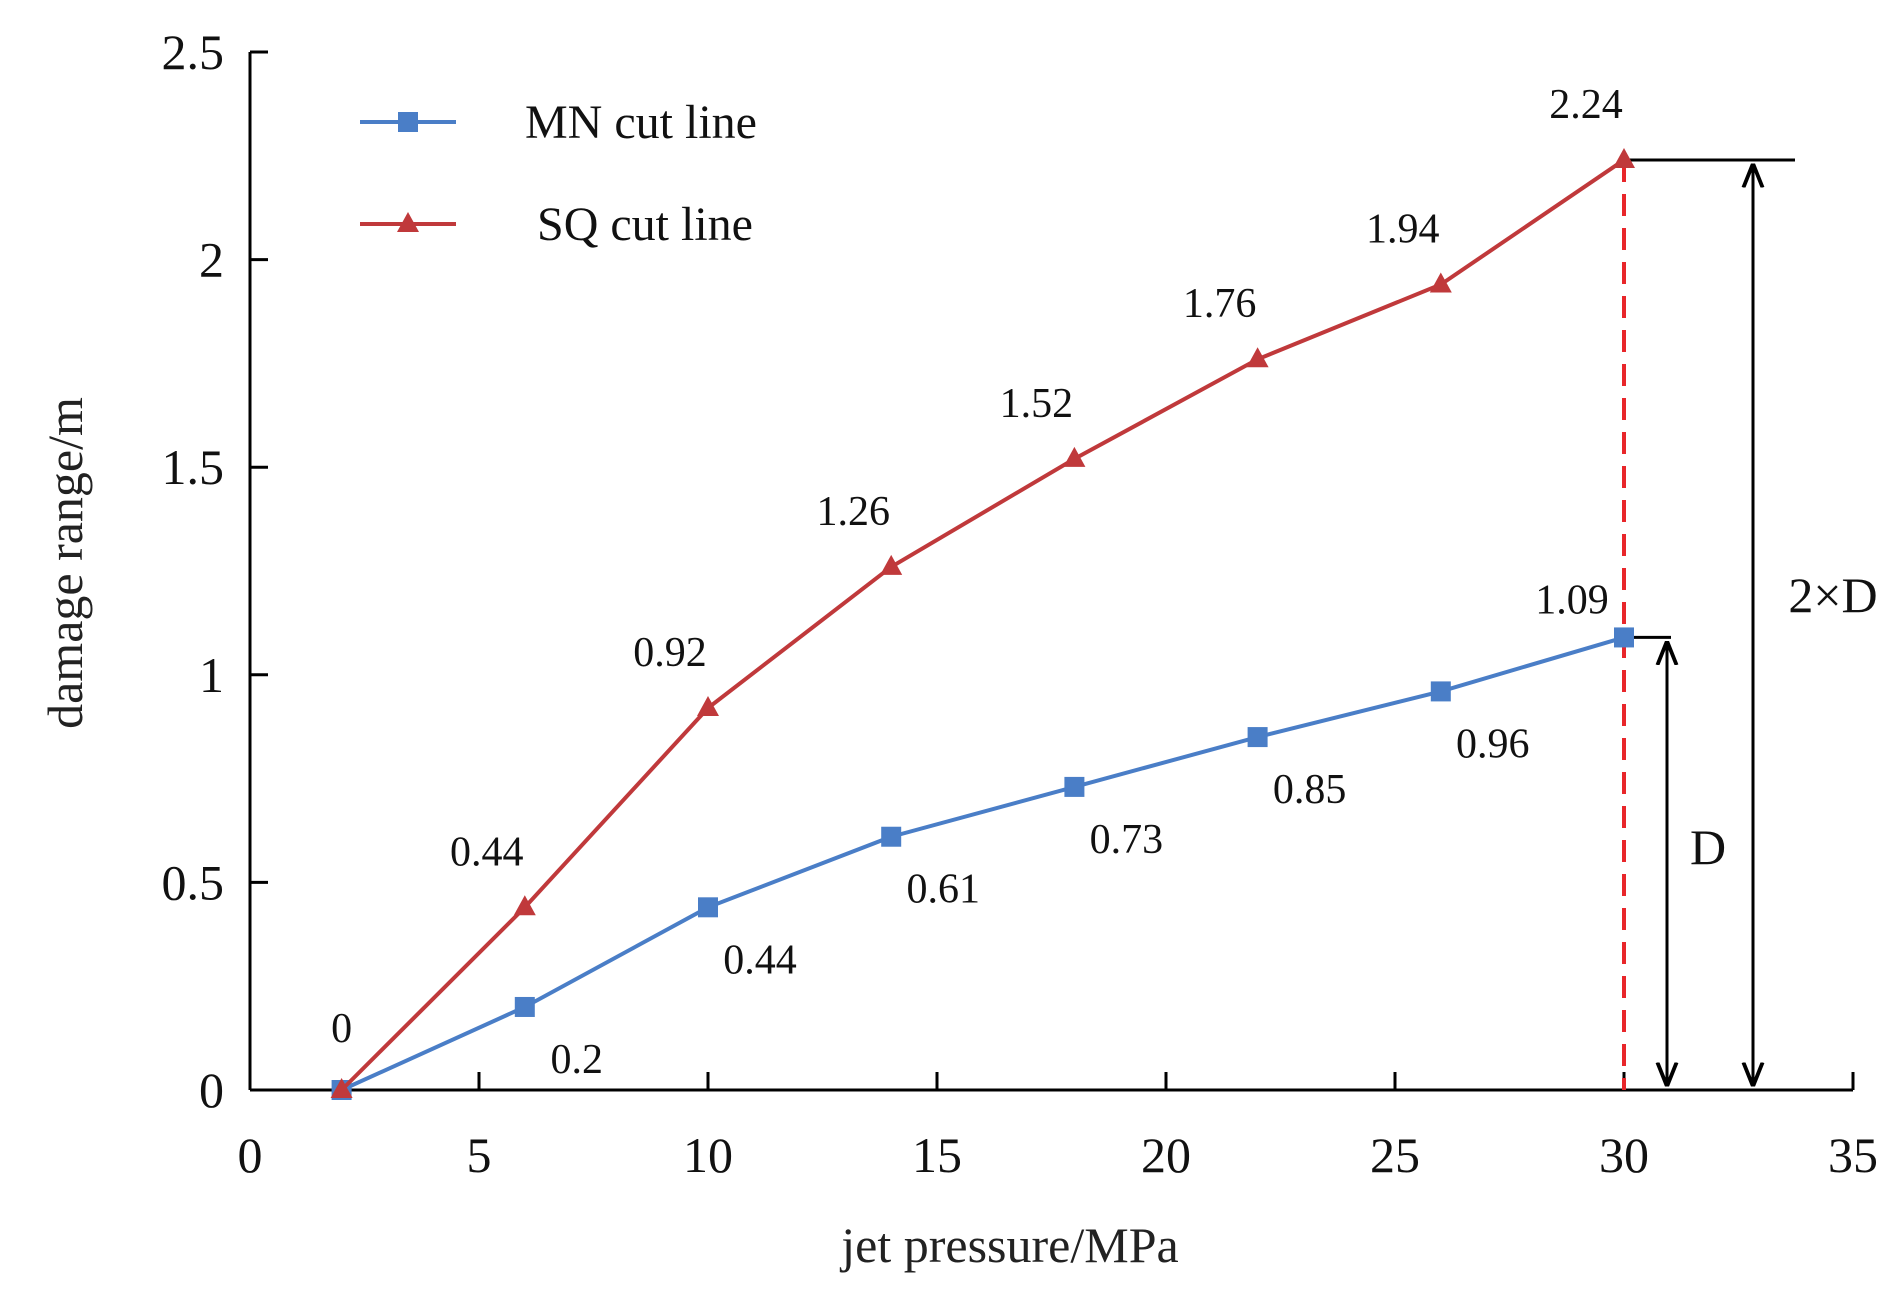  What do you see at coordinates (341, 1029) in the screenshot?
I see `sq-data-label: 0` at bounding box center [341, 1029].